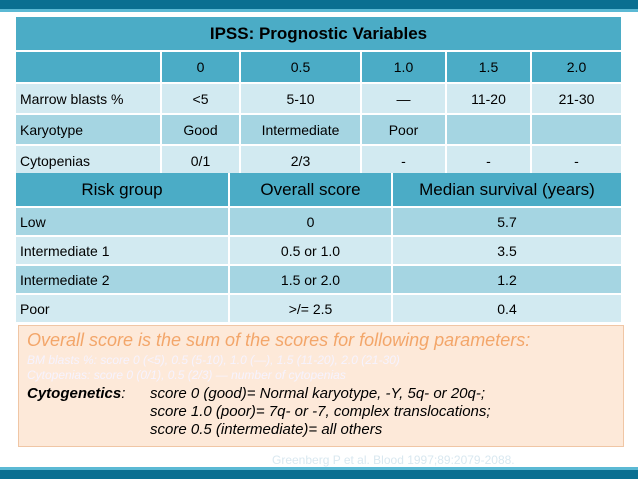 This screenshot has width=638, height=479. I want to click on table-cell: 1.5 or 2.0, so click(310, 279).